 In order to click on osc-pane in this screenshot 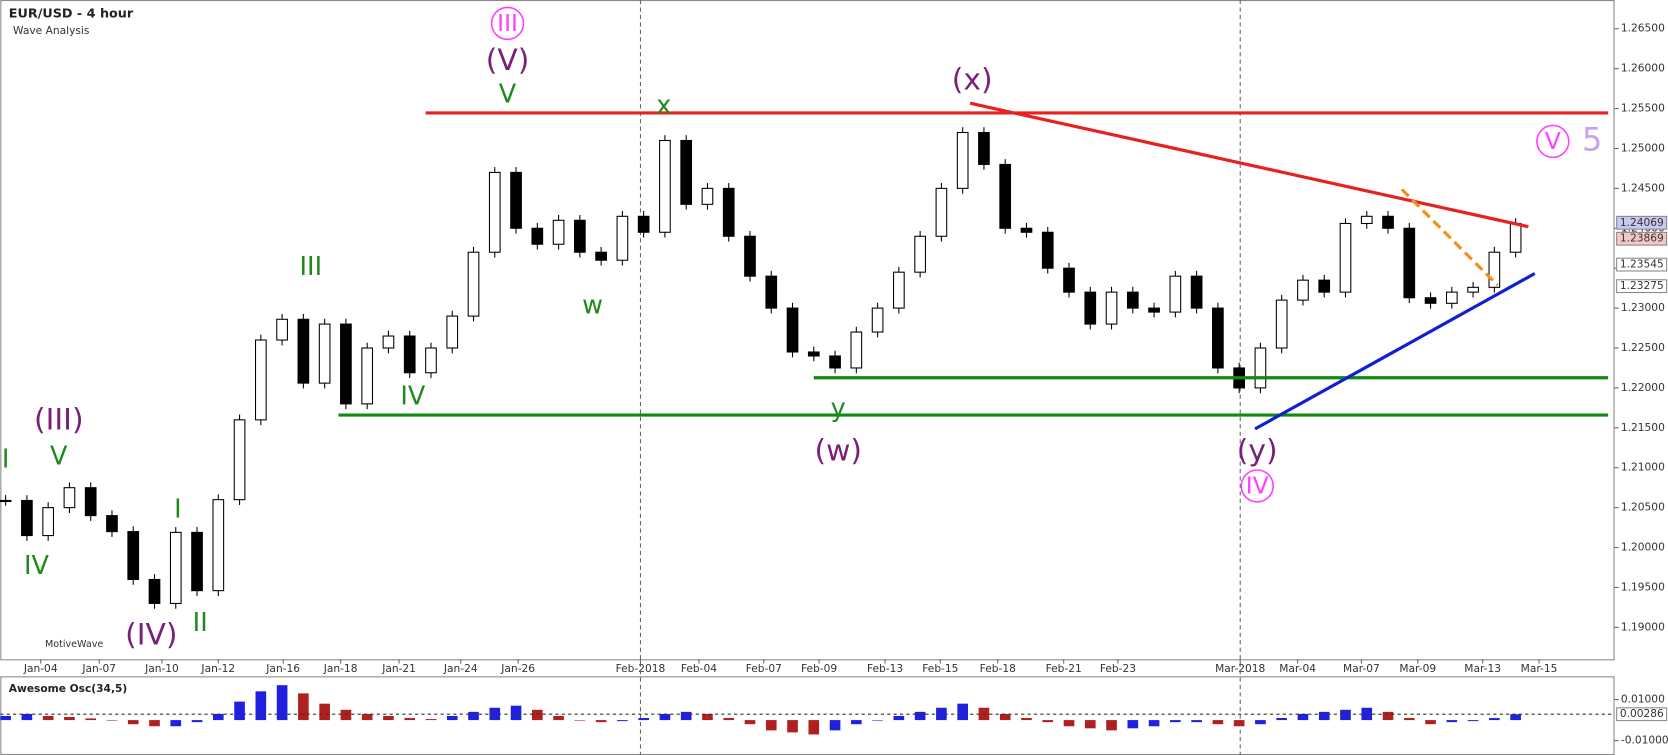, I will do `click(807, 715)`.